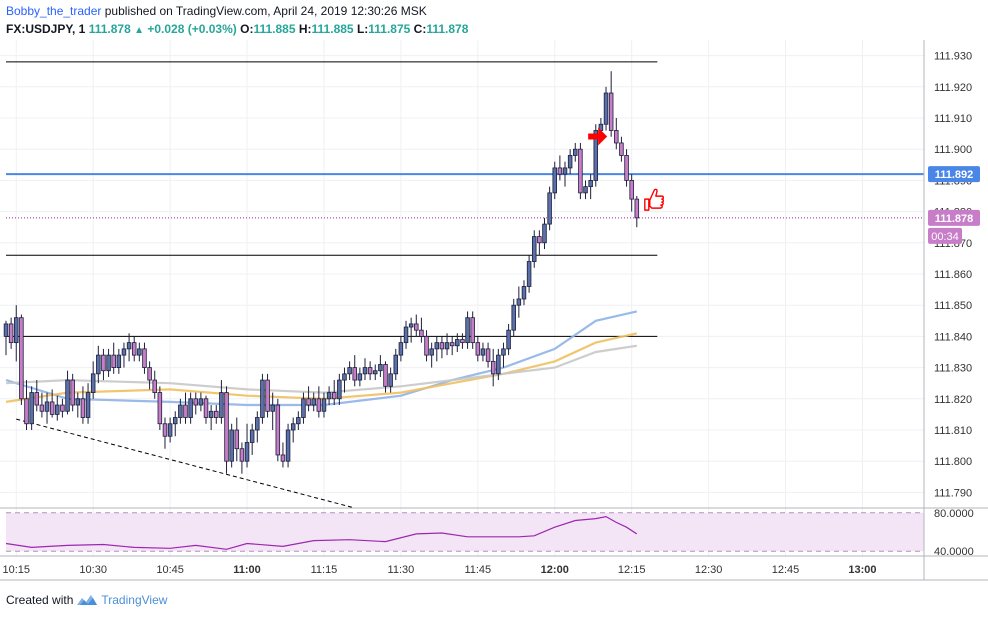 This screenshot has height=618, width=988. What do you see at coordinates (953, 275) in the screenshot?
I see `y-tick-label: 111.860` at bounding box center [953, 275].